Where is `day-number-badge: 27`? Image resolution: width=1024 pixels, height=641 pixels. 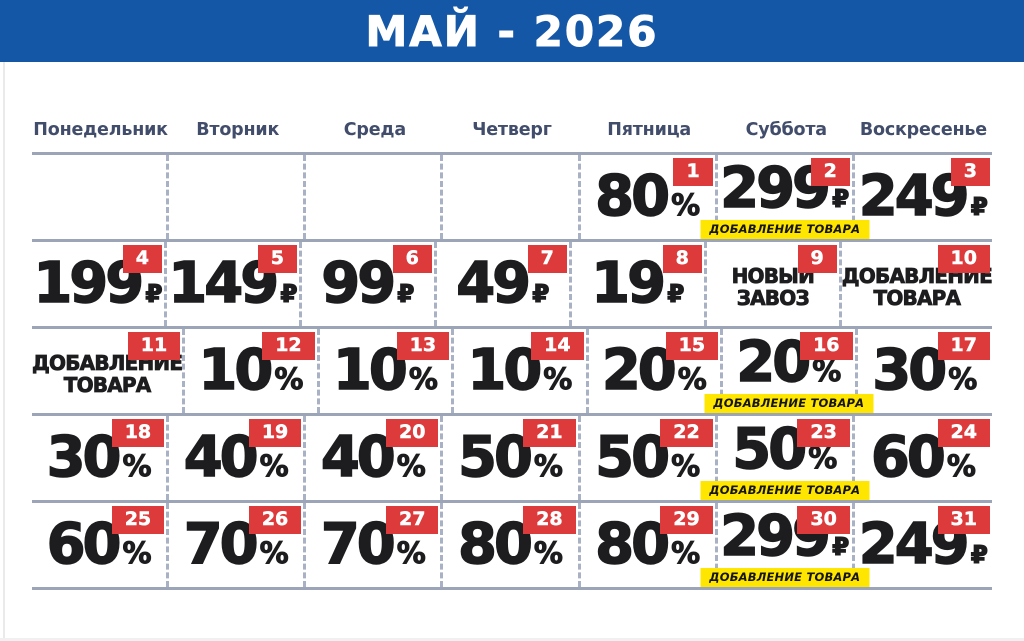 day-number-badge: 27 is located at coordinates (412, 520).